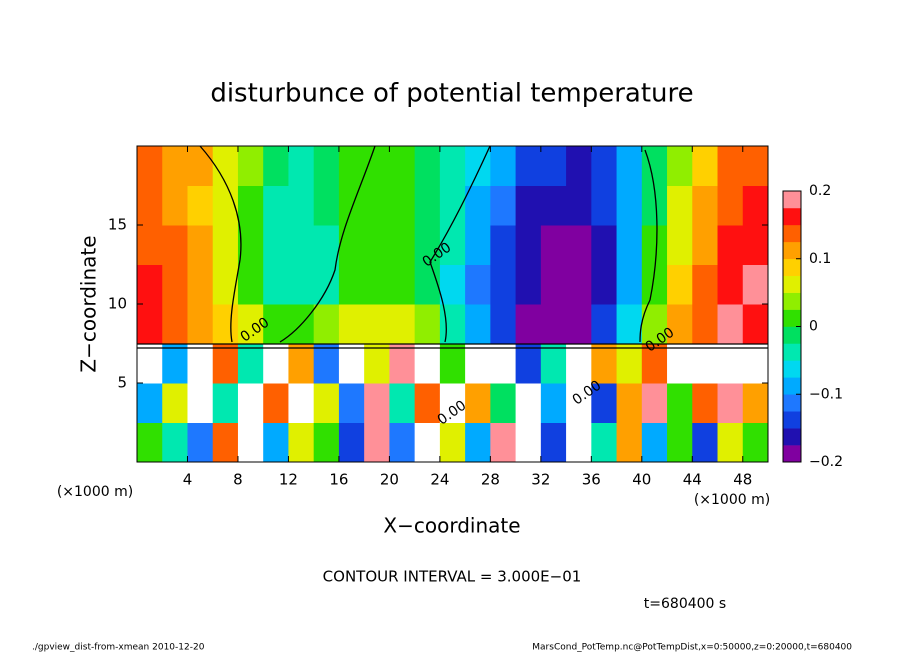 This screenshot has height=654, width=904. Describe the element at coordinates (591, 480) in the screenshot. I see `x-tick-label: 36` at that location.